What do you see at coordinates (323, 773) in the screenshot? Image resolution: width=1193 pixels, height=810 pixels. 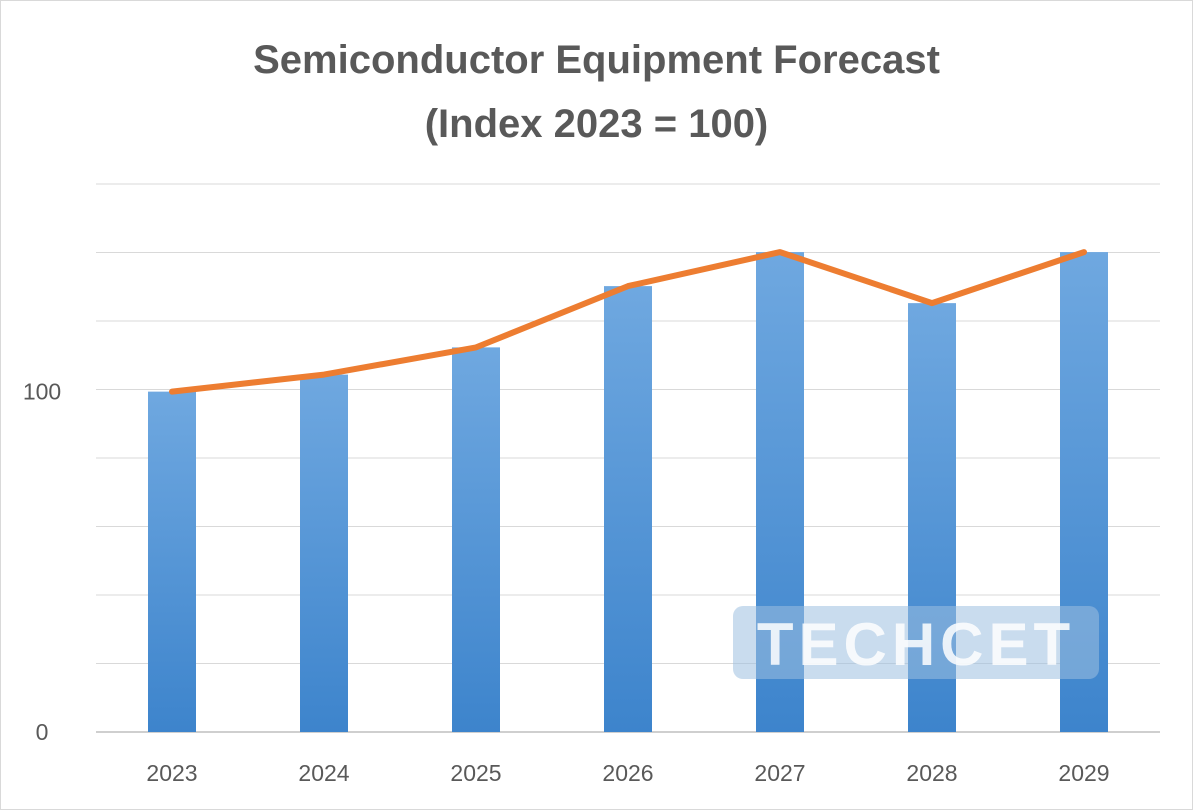 I see `x-tick-label: 2024` at bounding box center [323, 773].